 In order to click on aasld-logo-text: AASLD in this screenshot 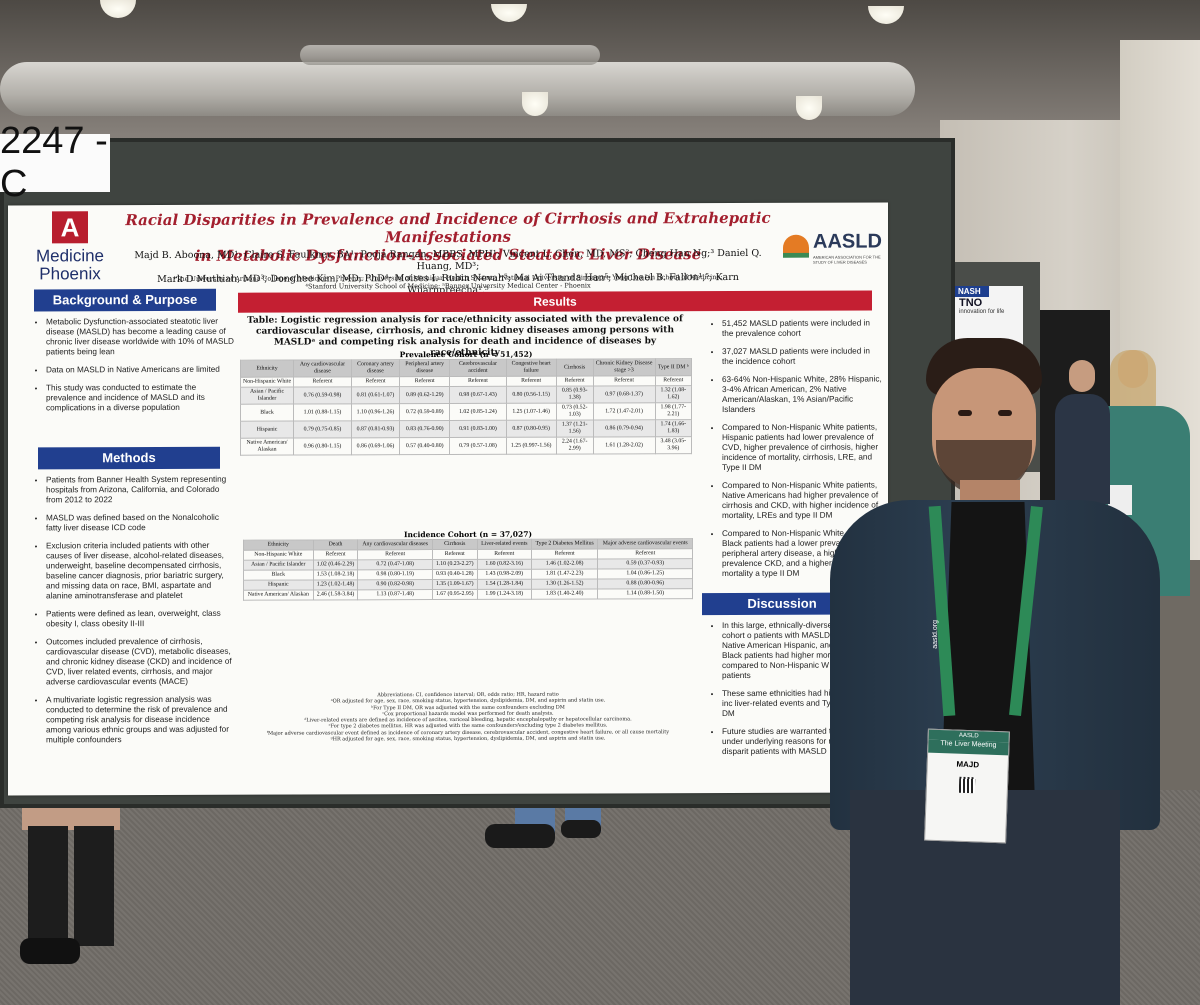, I will do `click(847, 241)`.